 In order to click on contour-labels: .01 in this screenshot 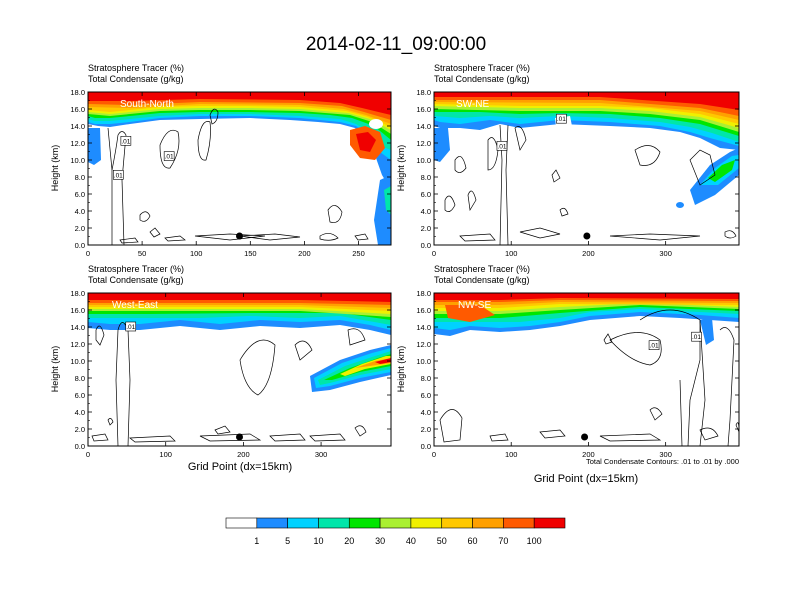, I will do `click(131, 326)`.